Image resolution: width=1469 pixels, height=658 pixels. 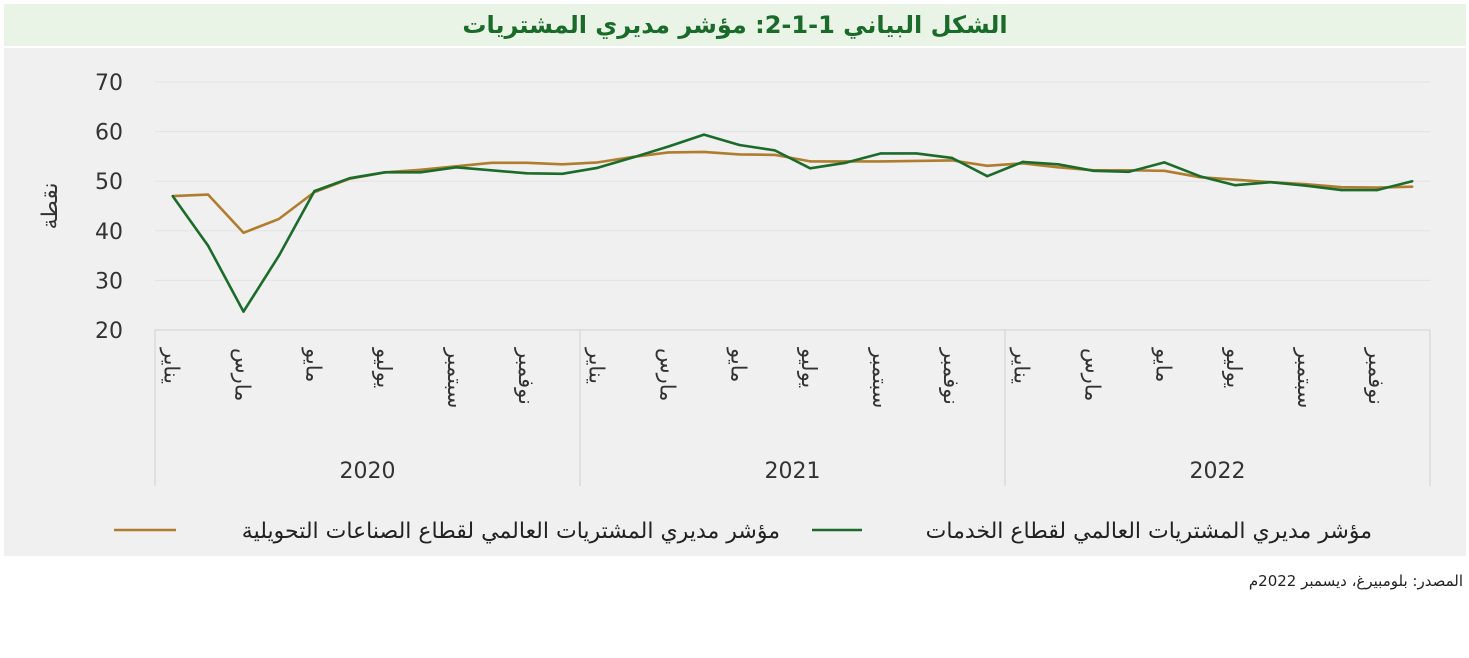 I want to click on y-tick-label: 70, so click(x=109, y=83).